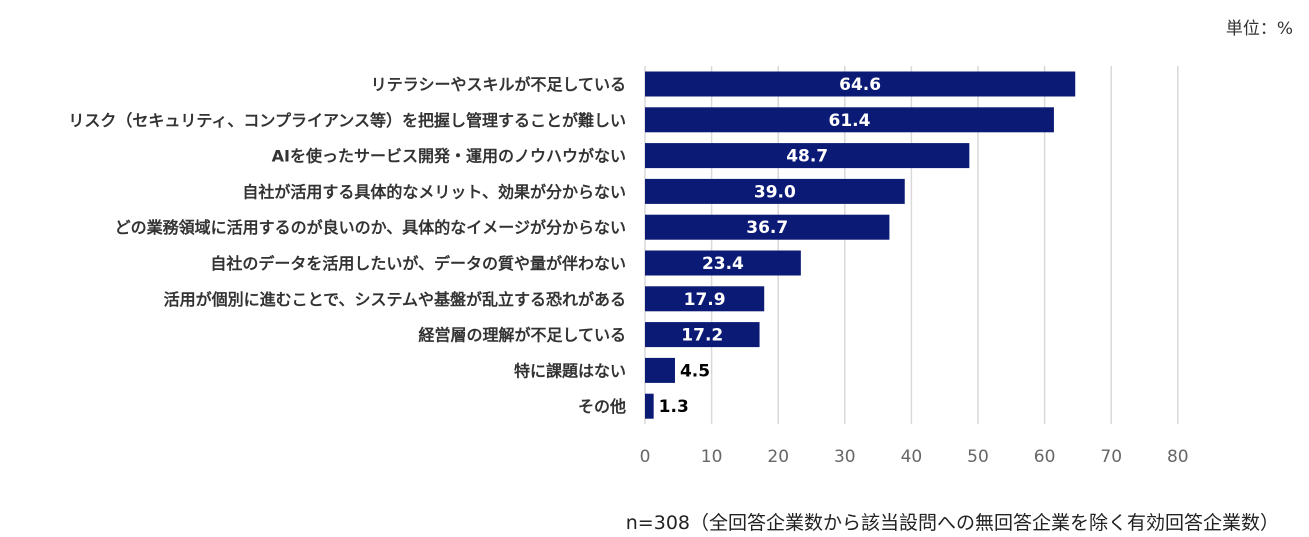 Image resolution: width=1309 pixels, height=537 pixels. Describe the element at coordinates (522, 335) in the screenshot. I see `category-label: 経営層の理解が不足している` at that location.